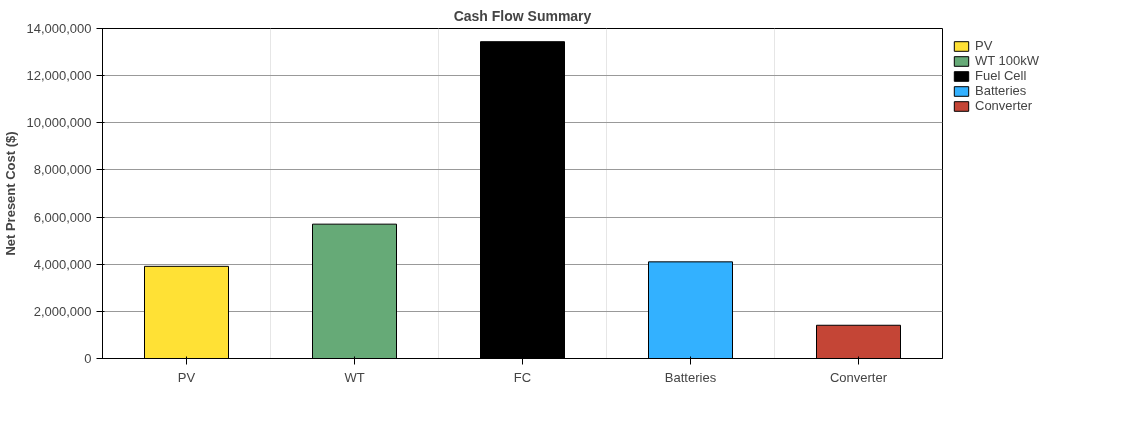 Image resolution: width=1139 pixels, height=426 pixels. Describe the element at coordinates (59, 28) in the screenshot. I see `y-tick-label: 14,000,000` at that location.